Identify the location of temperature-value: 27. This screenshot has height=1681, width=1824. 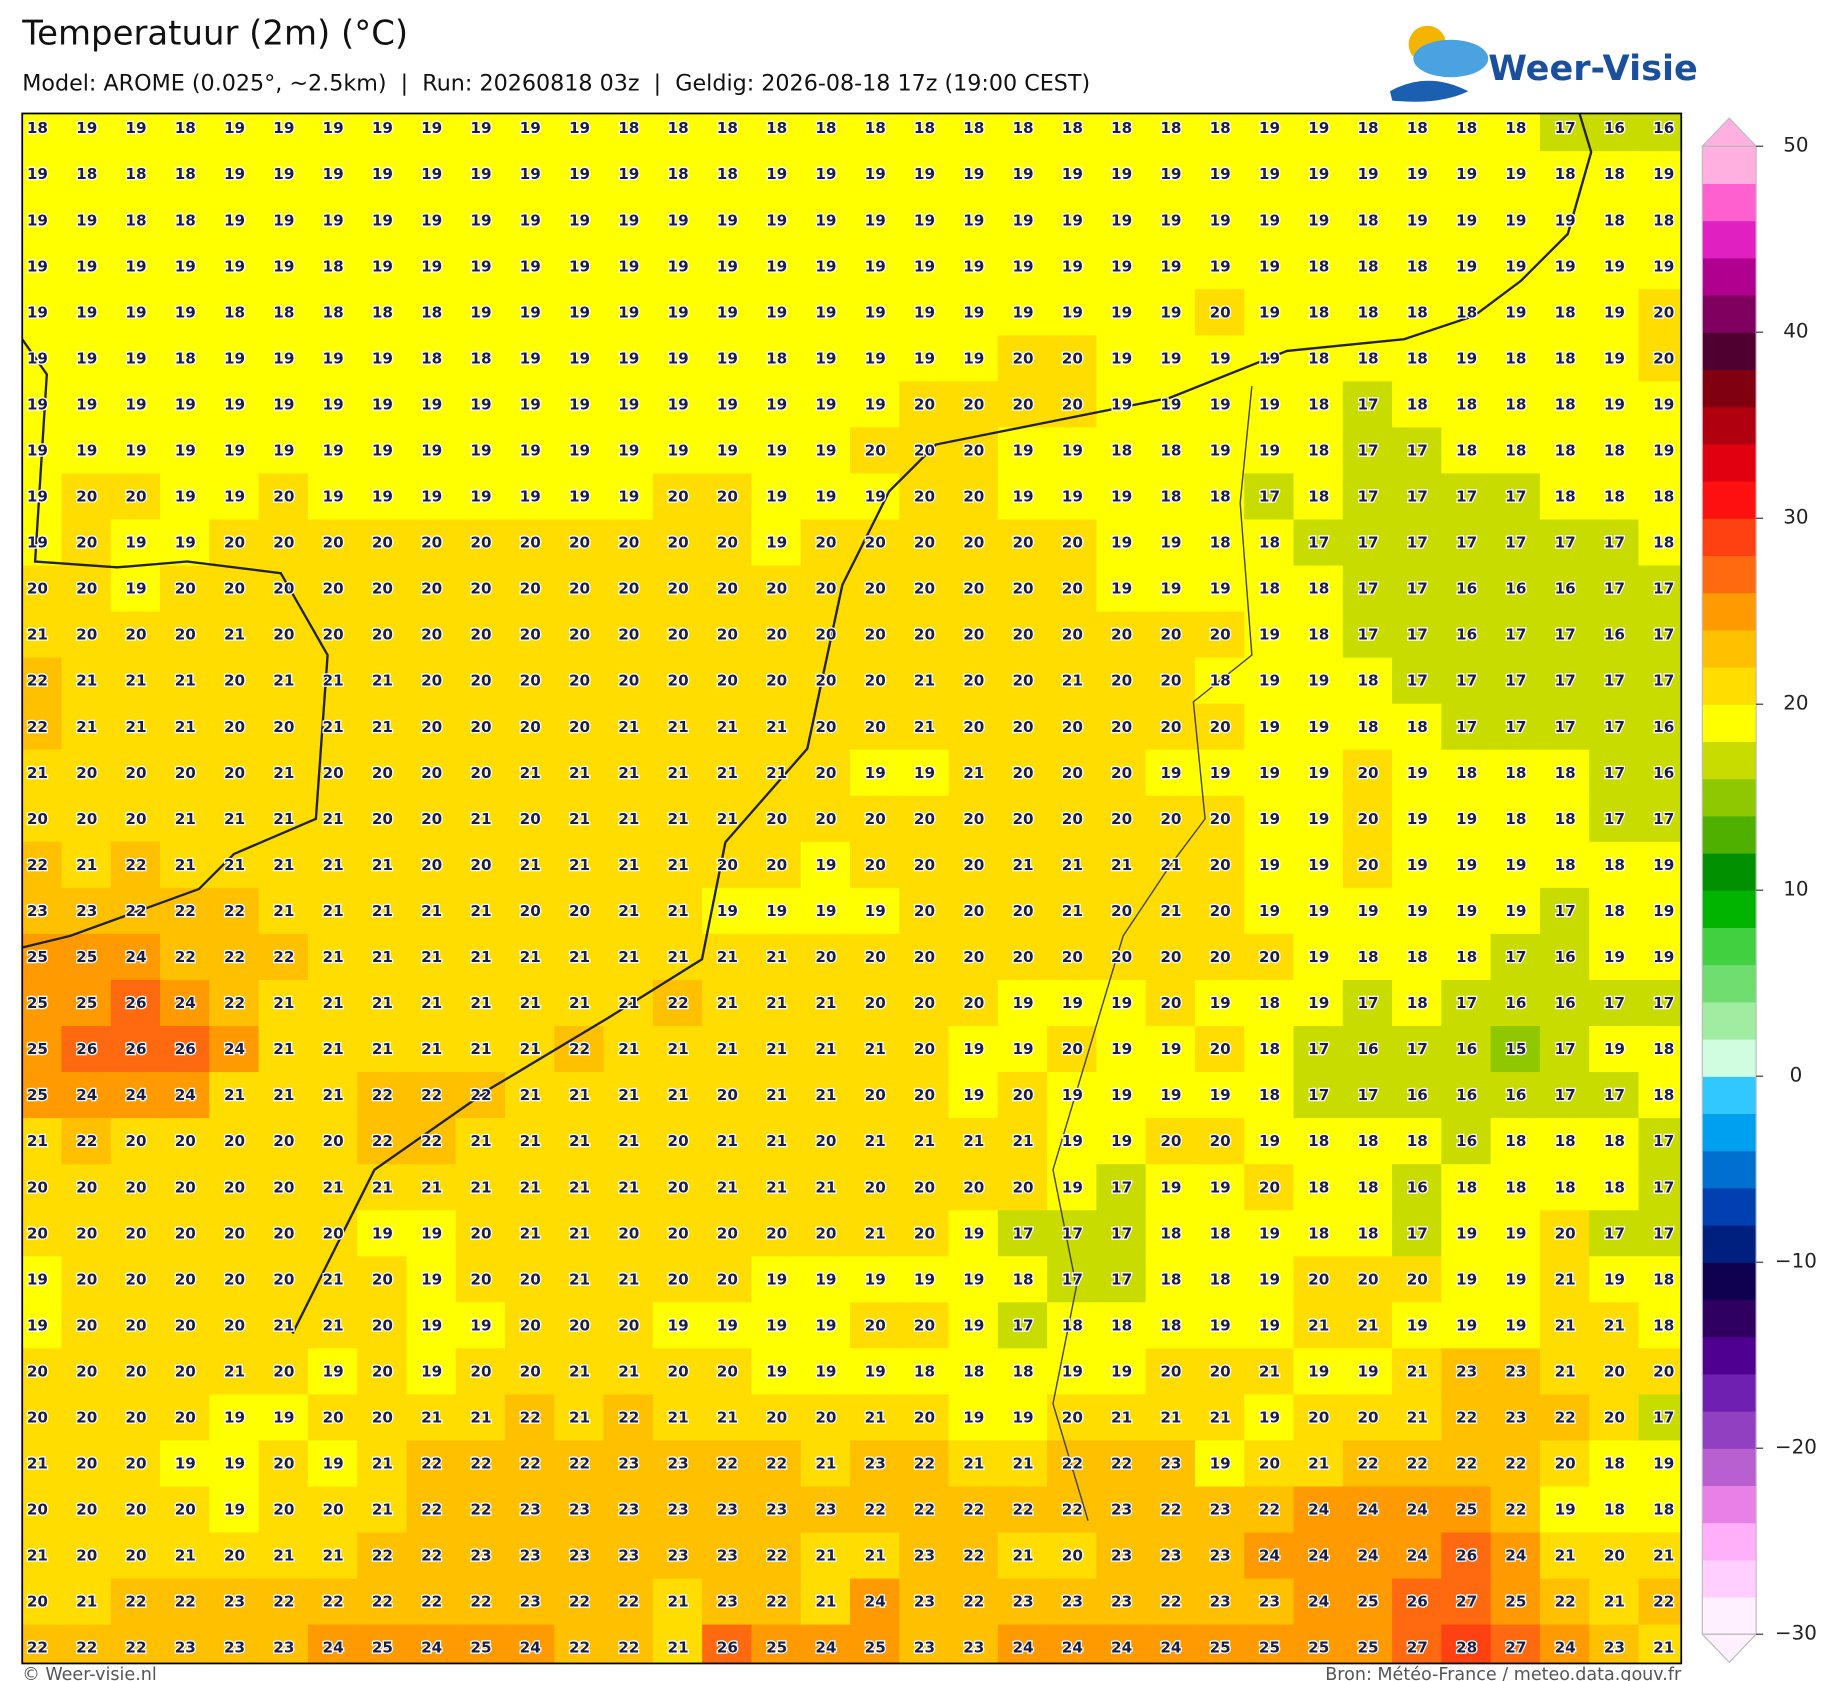
(1515, 1648).